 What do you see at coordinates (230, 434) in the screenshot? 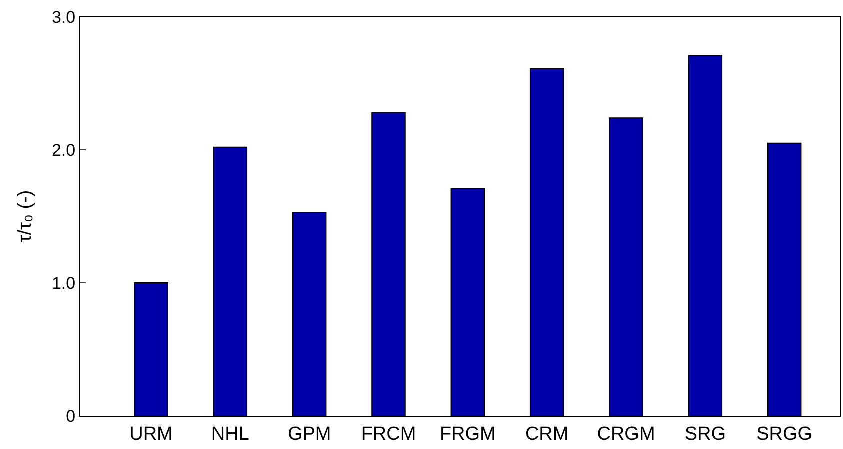
I see `x-tick-label: NHL` at bounding box center [230, 434].